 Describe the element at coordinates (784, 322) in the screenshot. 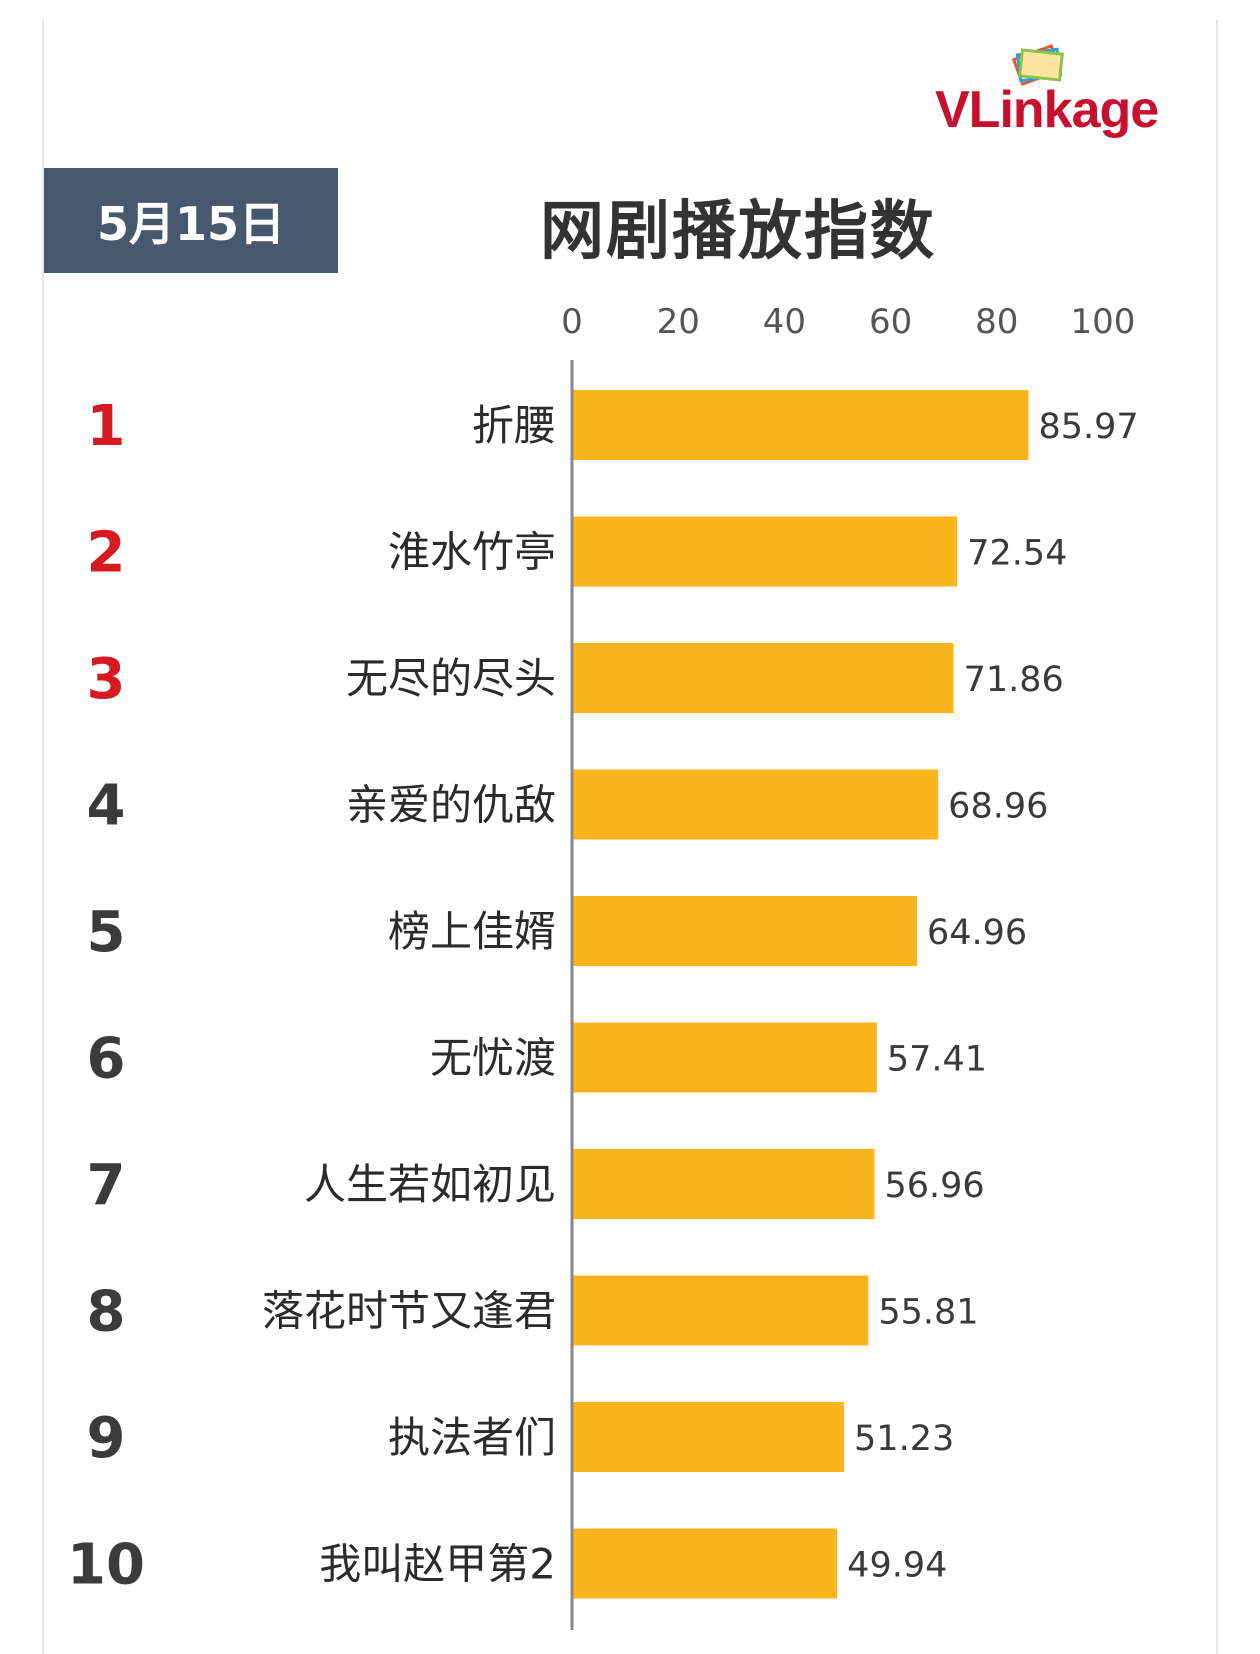

I see `x-tick-label: 40` at that location.